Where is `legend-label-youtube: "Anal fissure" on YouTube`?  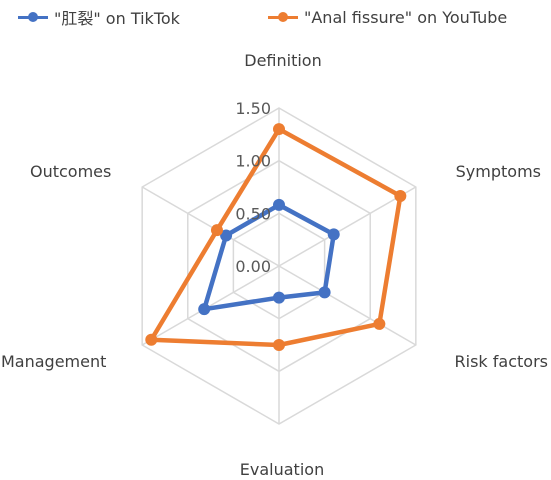
legend-label-youtube: "Anal fissure" on YouTube is located at coordinates (406, 17).